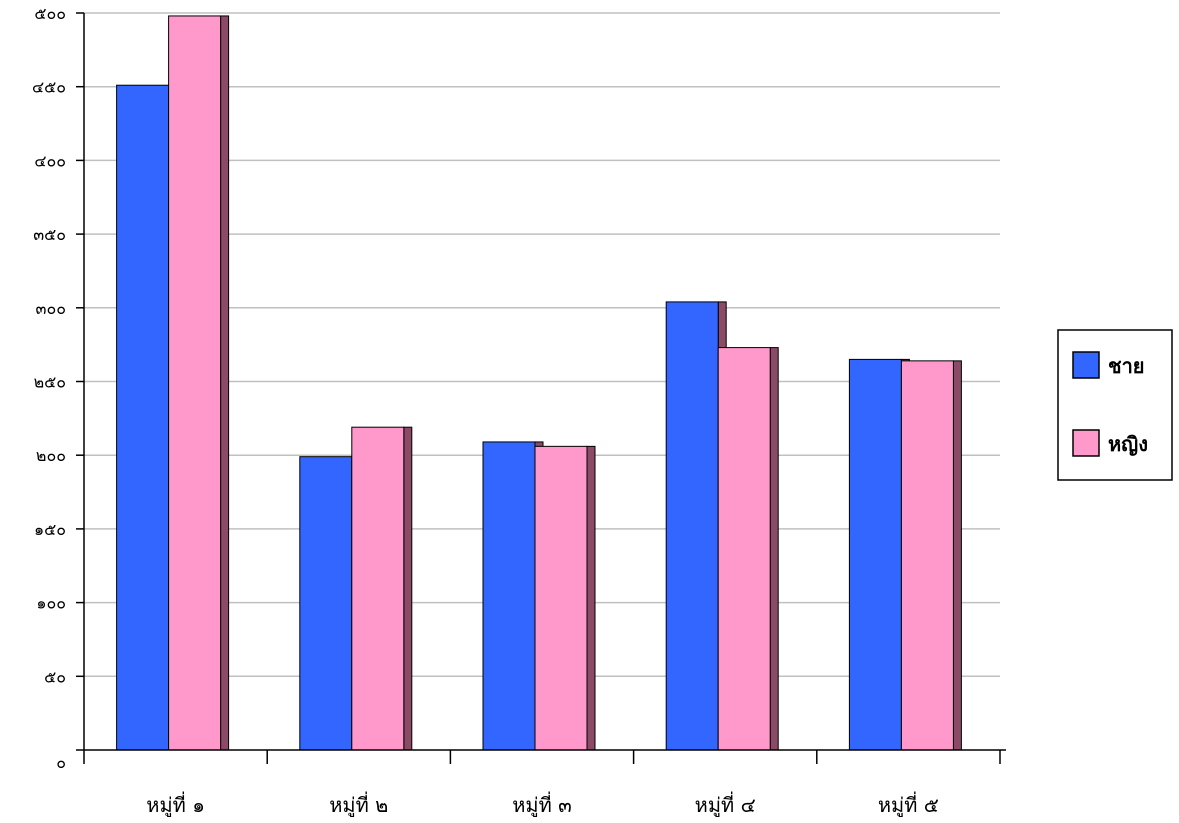 The width and height of the screenshot is (1179, 823). What do you see at coordinates (51, 308) in the screenshot?
I see `y-tick-label: ๓๐๐` at bounding box center [51, 308].